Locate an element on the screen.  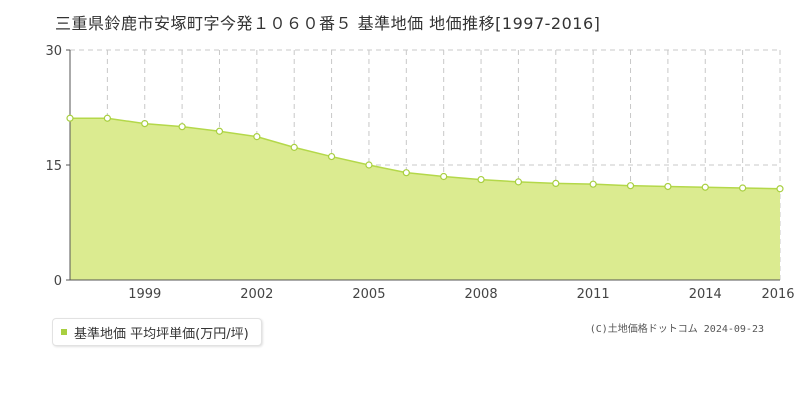
x-tick-label: 2016 is located at coordinates (777, 294).